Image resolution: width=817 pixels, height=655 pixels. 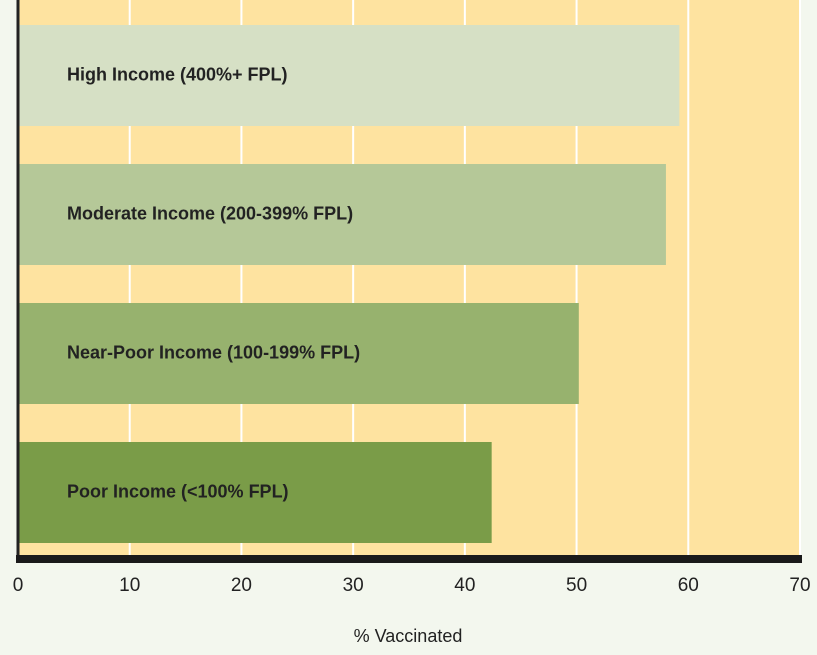 I want to click on x-tick-label: 50, so click(x=576, y=585).